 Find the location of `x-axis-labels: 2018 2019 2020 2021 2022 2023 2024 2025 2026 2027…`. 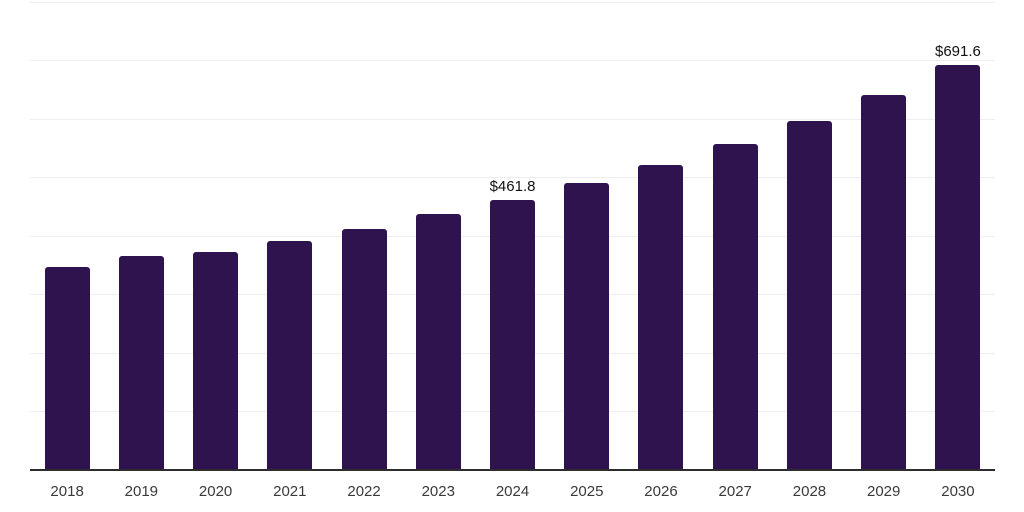

x-axis-labels: 2018 2019 2020 2021 2022 2023 2024 2025 2026 2027… is located at coordinates (512, 492).